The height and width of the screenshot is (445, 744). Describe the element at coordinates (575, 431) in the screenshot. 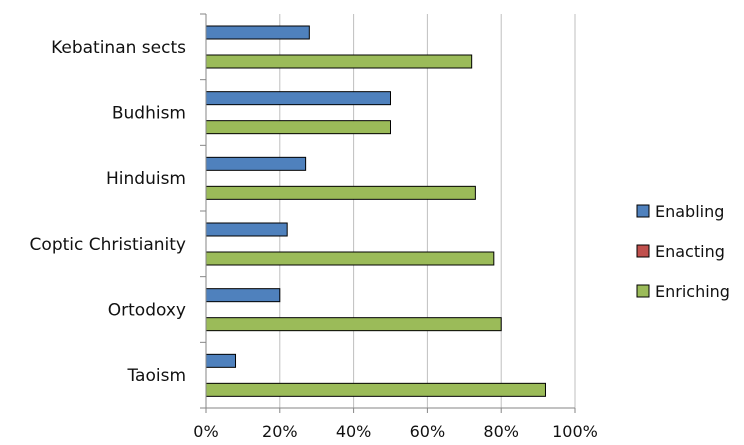

I see `x-tick-label: 100%` at that location.